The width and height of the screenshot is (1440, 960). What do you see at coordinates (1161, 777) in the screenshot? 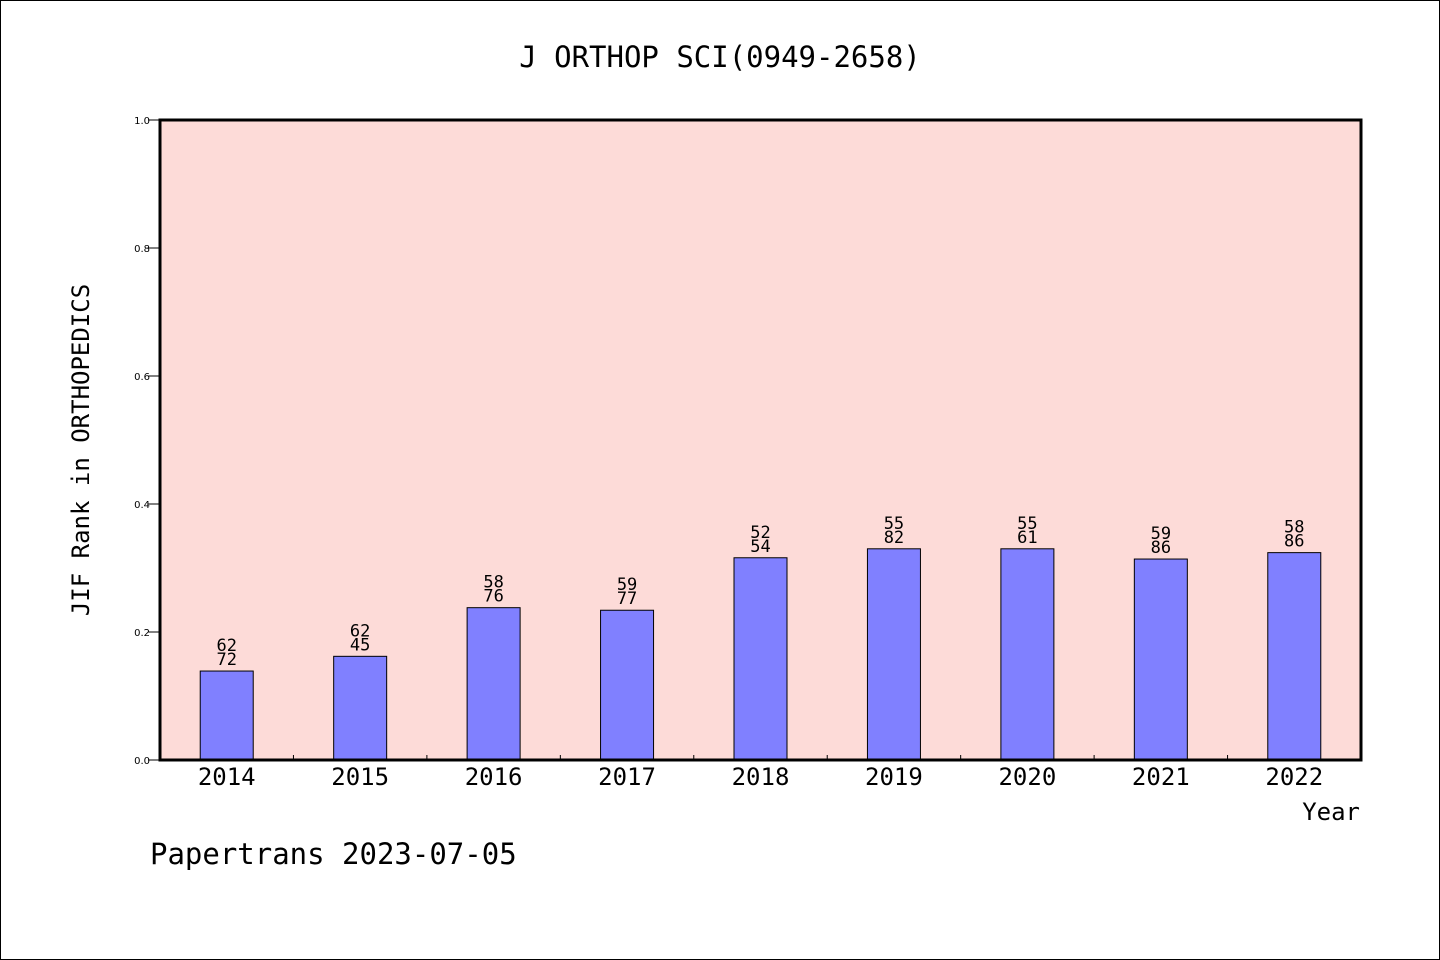
I see `x-tick-label: 2021` at bounding box center [1161, 777].